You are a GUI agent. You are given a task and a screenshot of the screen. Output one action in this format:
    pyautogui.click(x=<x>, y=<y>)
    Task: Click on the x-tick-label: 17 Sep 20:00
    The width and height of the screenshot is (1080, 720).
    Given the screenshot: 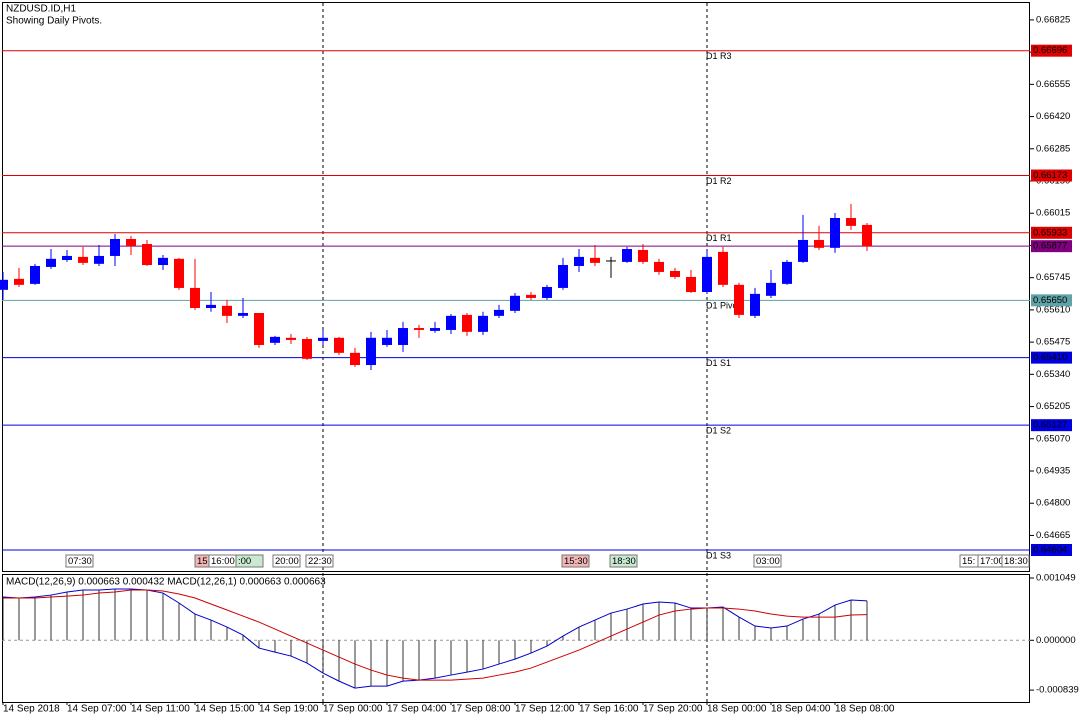 What is the action you would take?
    pyautogui.click(x=673, y=709)
    